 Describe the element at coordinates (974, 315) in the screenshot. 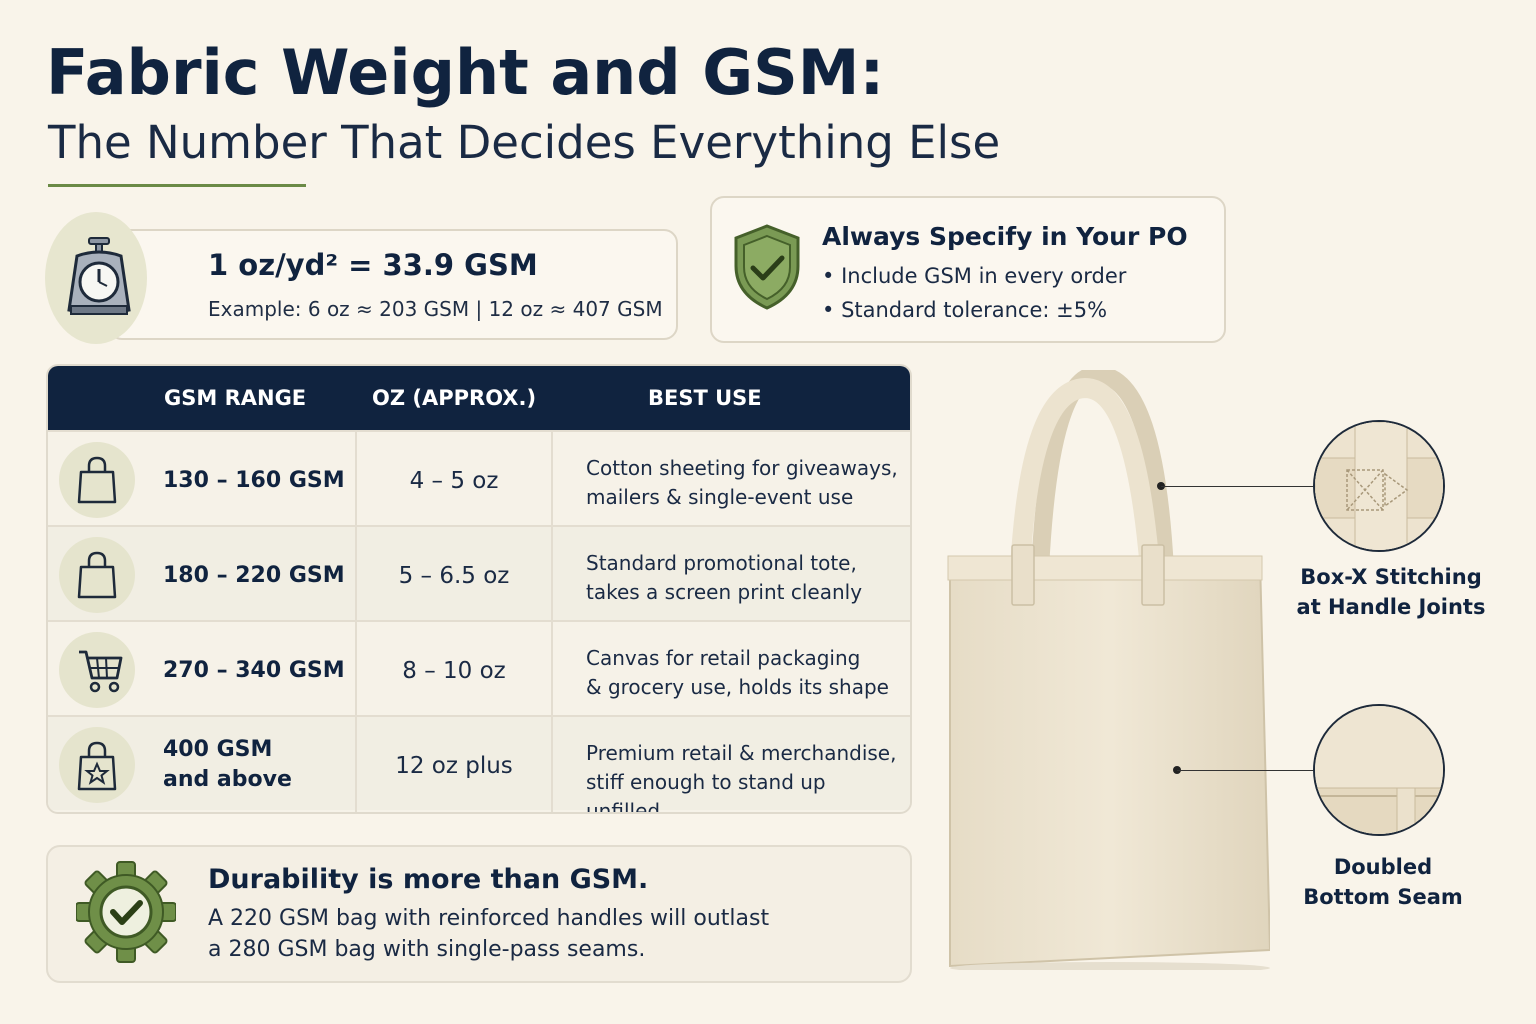

I see `po-item: Standard tolerance: ±5%` at that location.